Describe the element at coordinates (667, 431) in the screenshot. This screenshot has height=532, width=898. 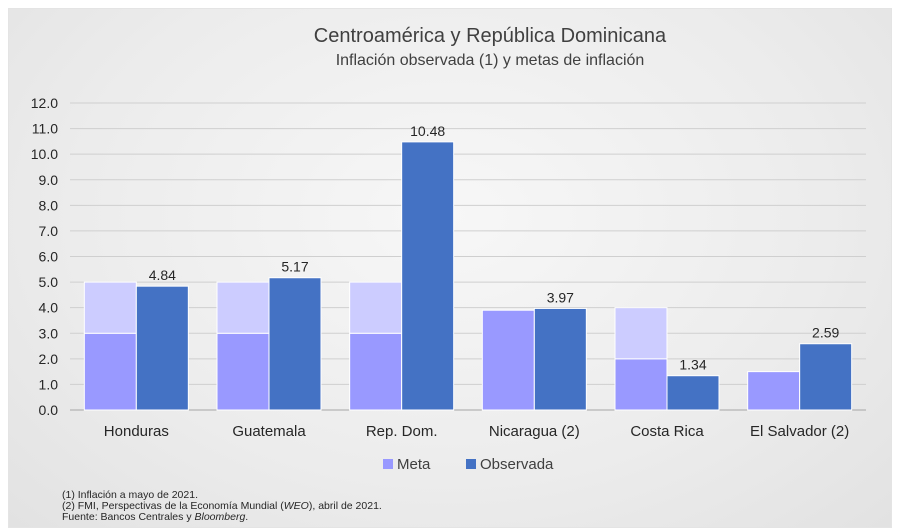
I see `category-label: Costa Rica` at that location.